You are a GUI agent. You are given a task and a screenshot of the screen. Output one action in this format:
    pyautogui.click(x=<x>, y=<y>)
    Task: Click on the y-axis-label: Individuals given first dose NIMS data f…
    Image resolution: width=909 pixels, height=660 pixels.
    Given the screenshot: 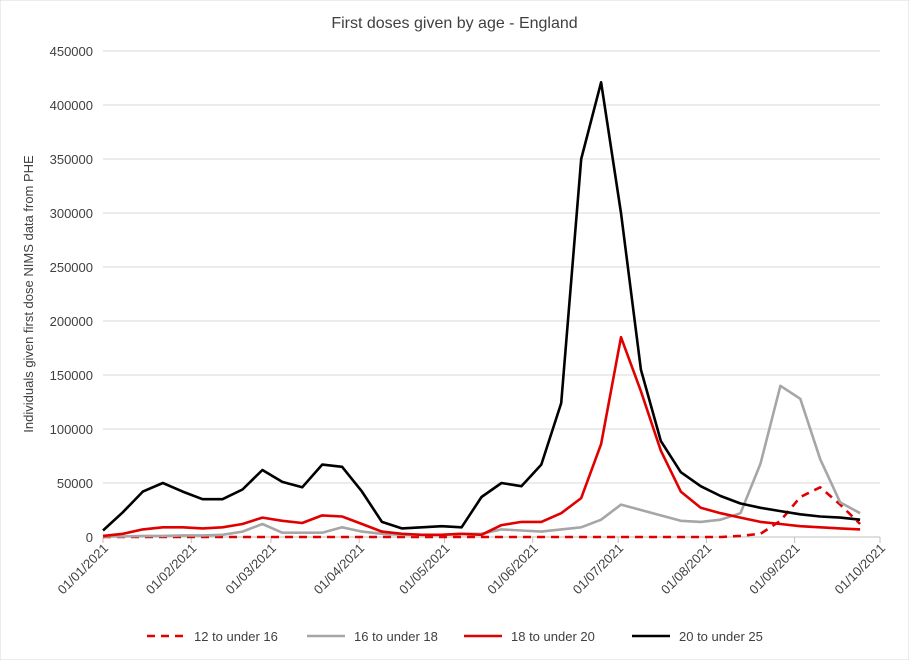 What is the action you would take?
    pyautogui.click(x=28, y=294)
    